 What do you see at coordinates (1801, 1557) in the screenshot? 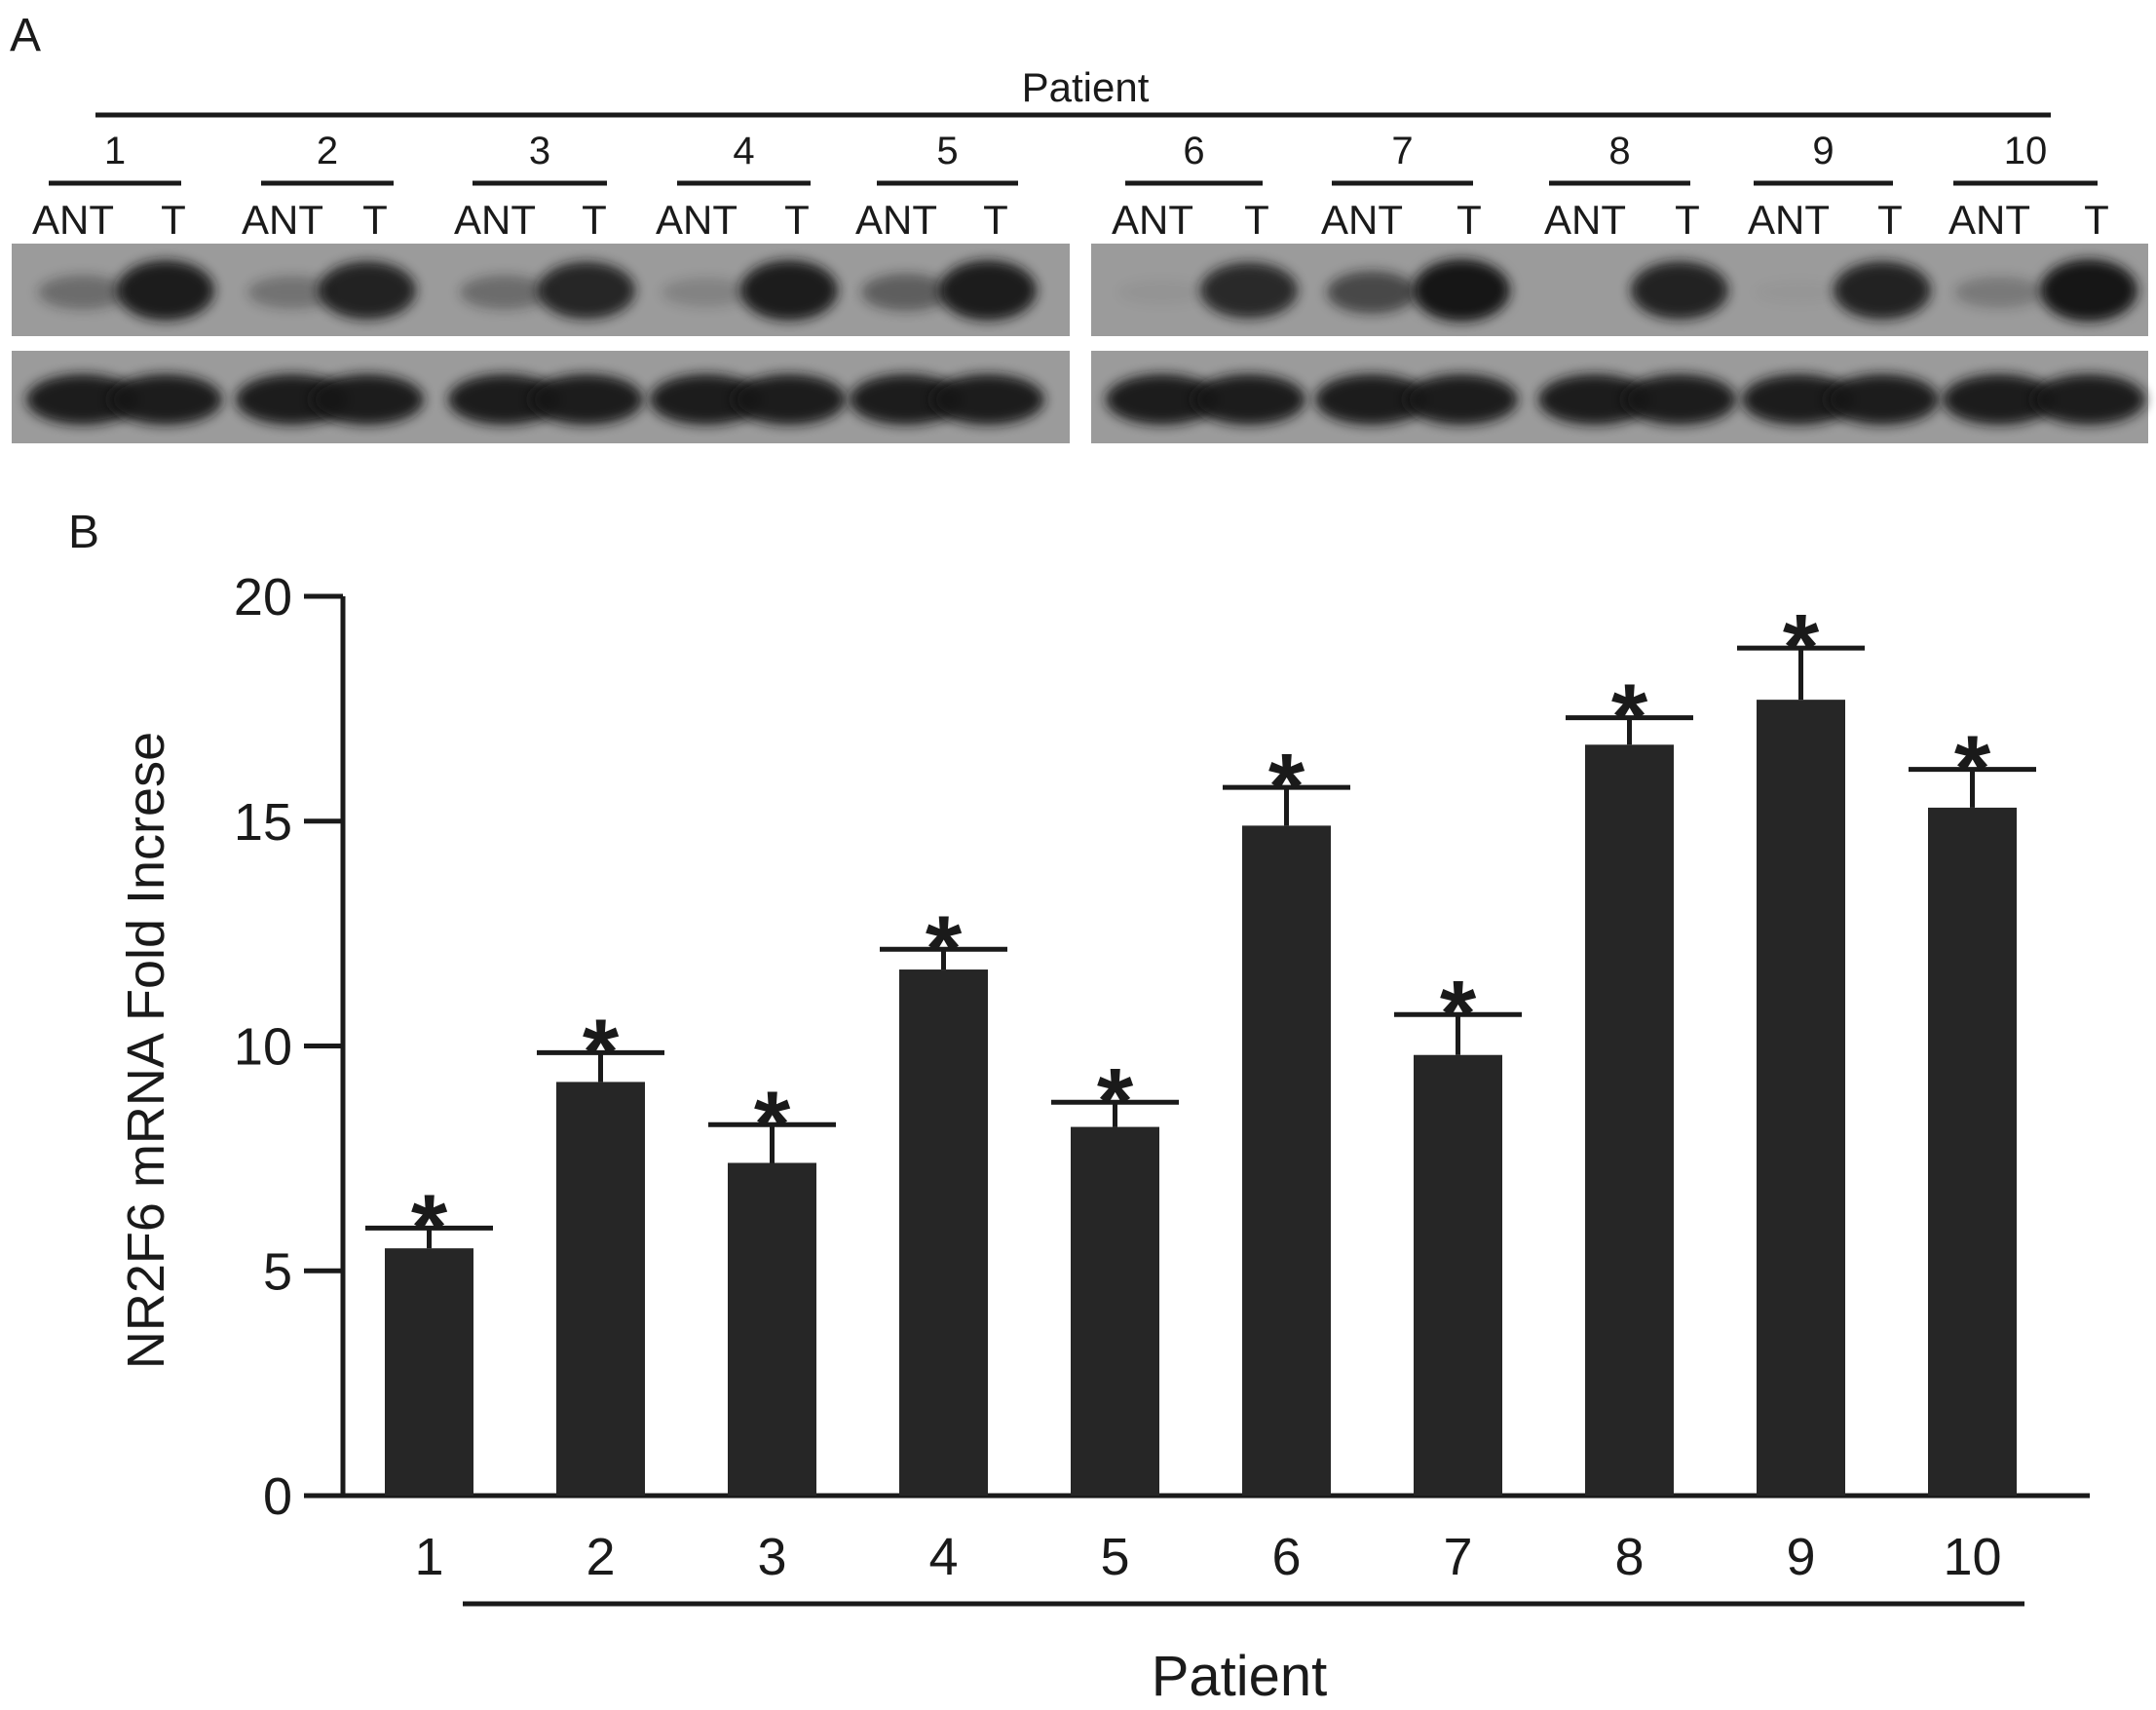
I see `x-tick-label: 9` at bounding box center [1801, 1557].